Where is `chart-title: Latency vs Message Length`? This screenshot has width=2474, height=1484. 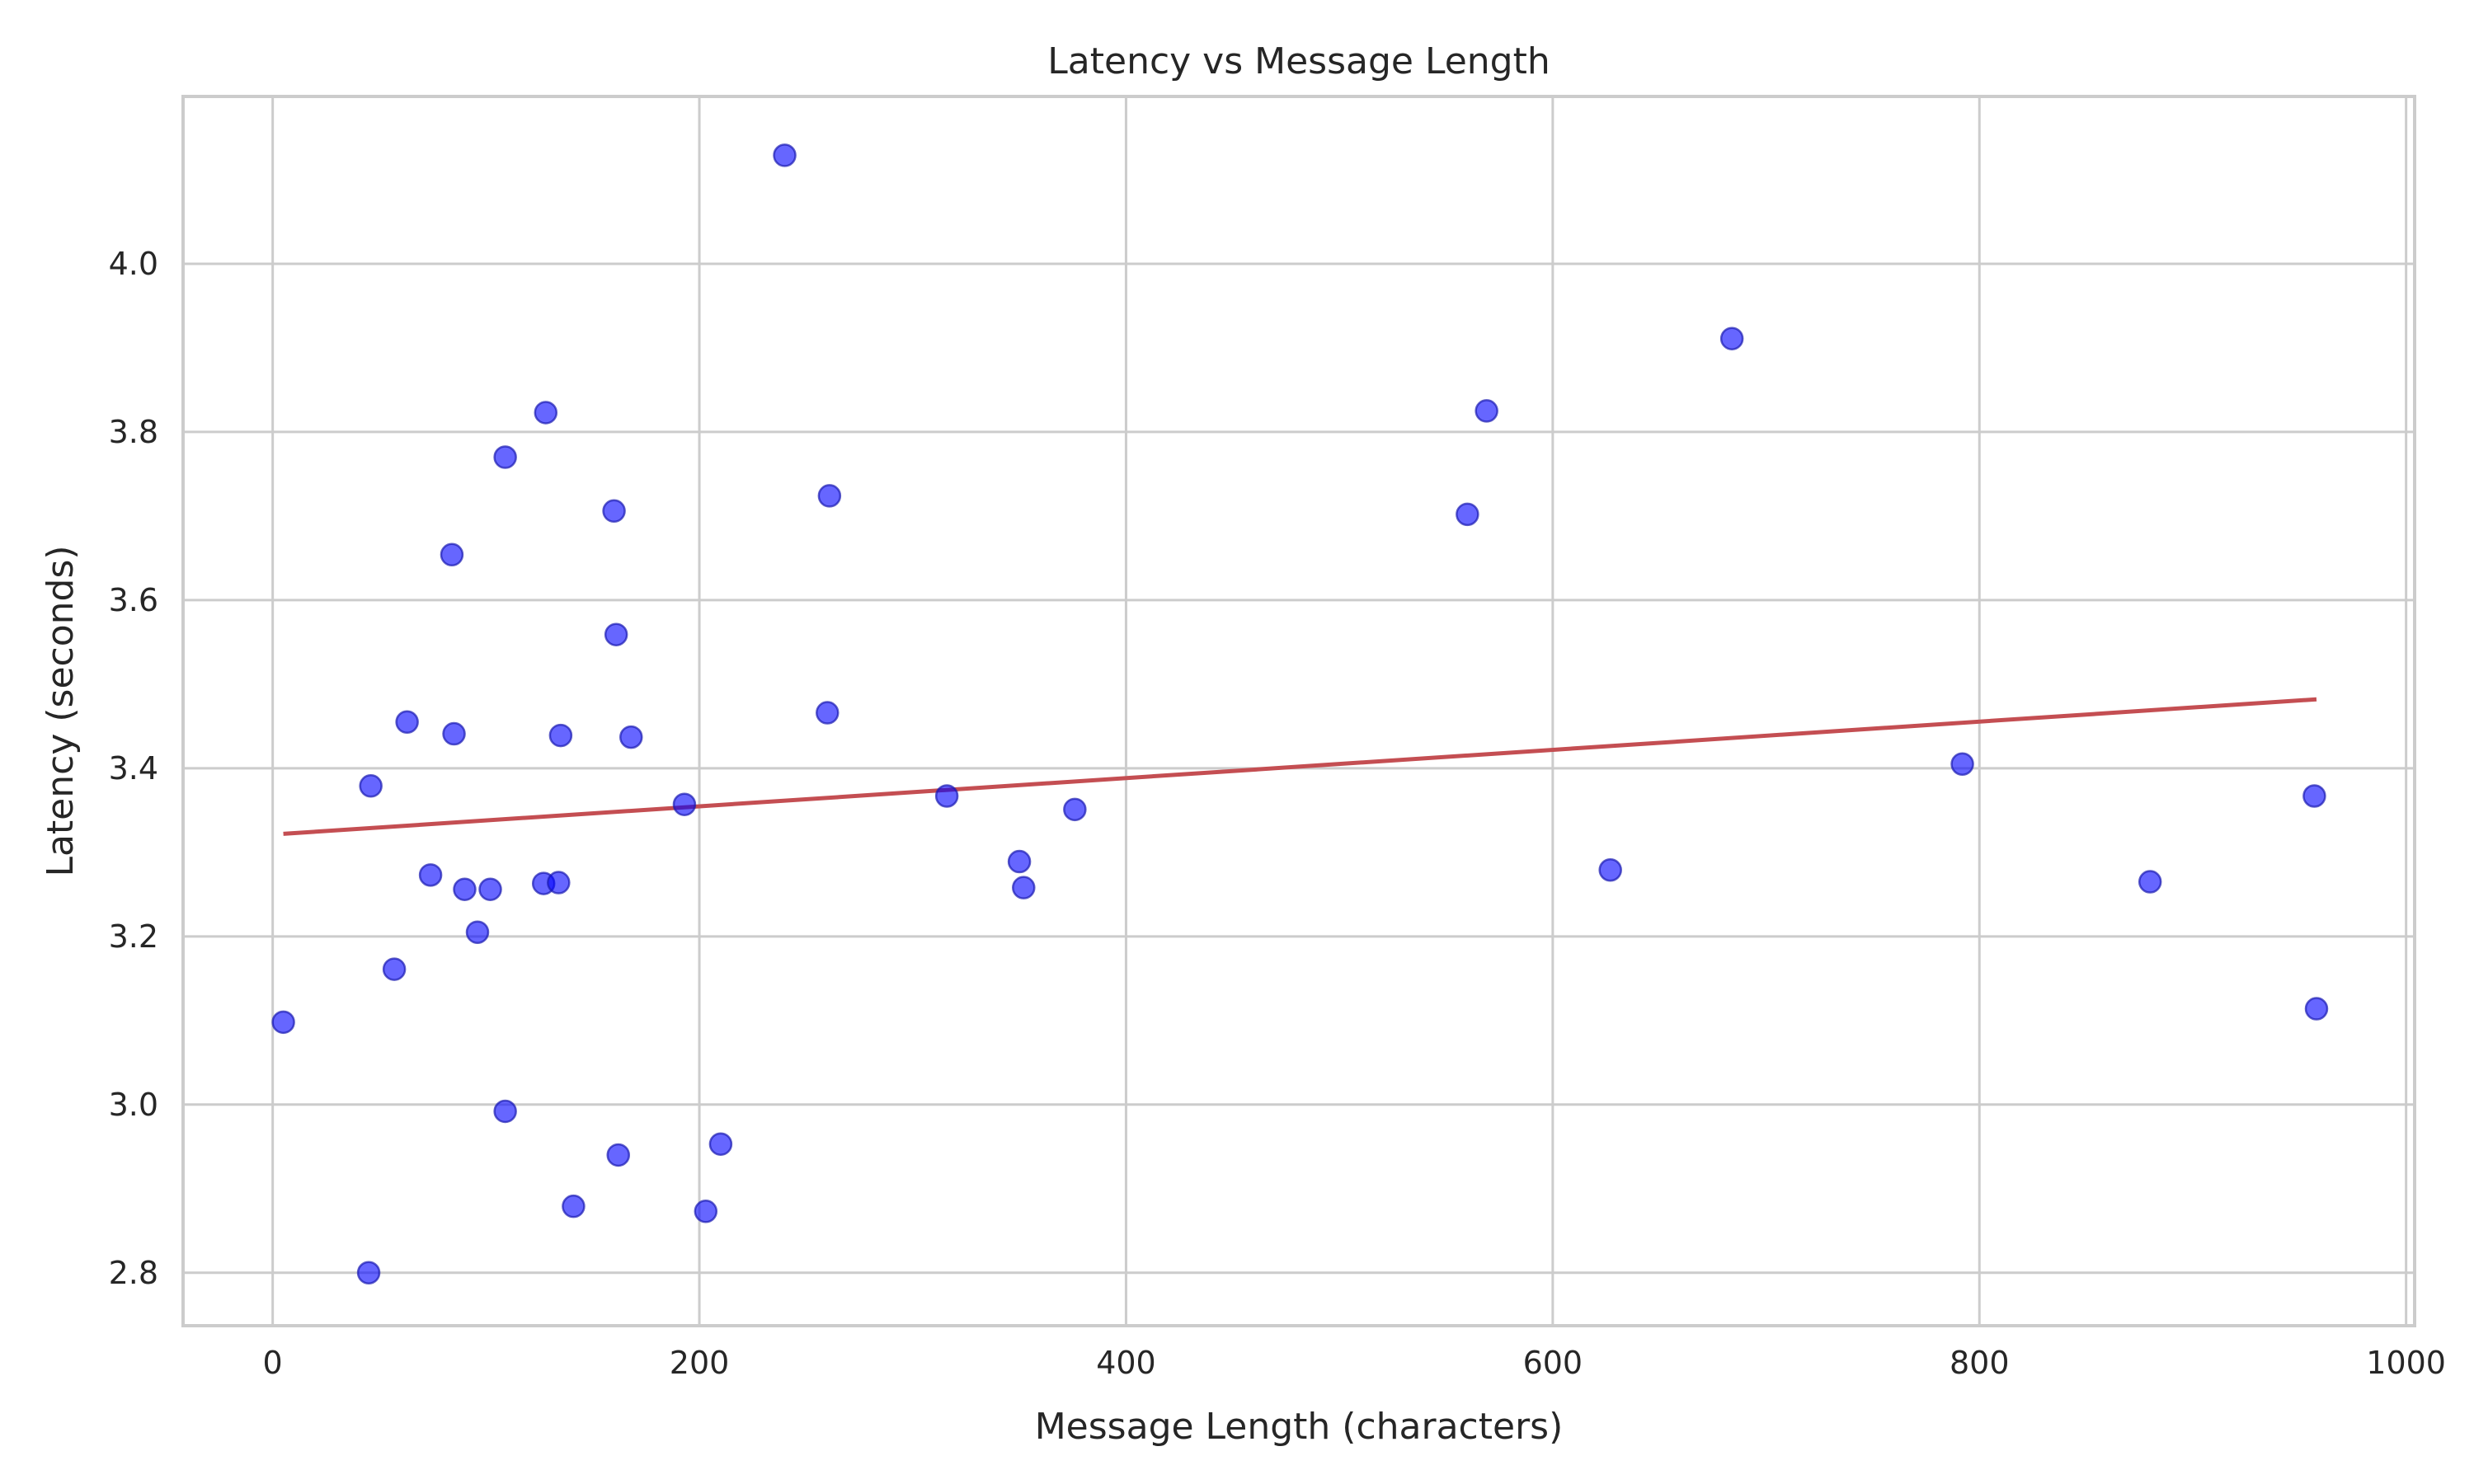
chart-title: Latency vs Message Length is located at coordinates (1298, 61).